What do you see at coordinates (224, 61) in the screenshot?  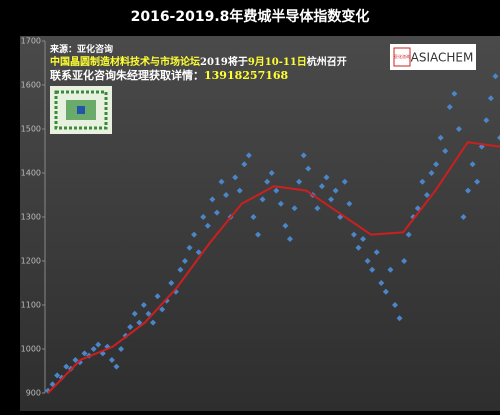 I see `annotation-part: 2019将于` at bounding box center [224, 61].